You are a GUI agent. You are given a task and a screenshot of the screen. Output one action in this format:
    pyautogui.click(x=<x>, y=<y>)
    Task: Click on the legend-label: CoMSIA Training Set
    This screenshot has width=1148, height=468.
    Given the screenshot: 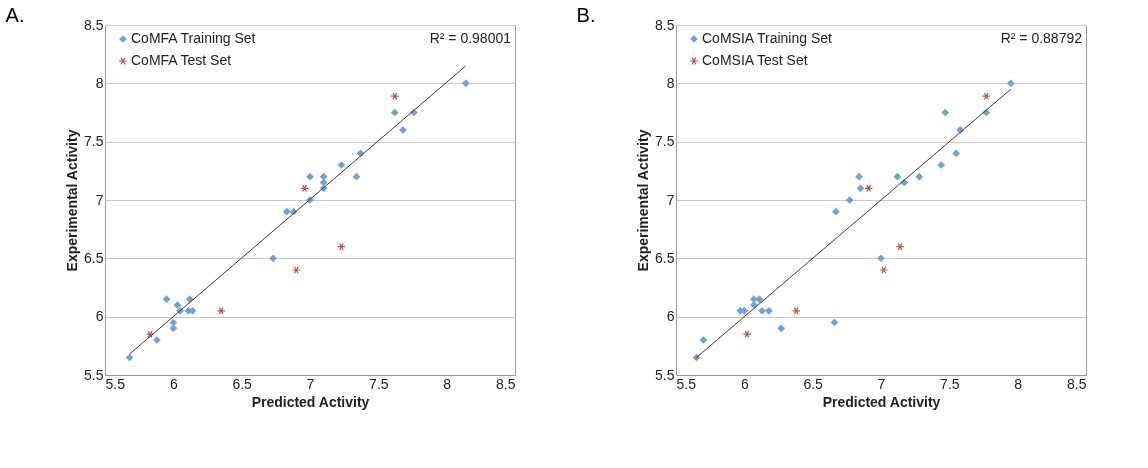 What is the action you would take?
    pyautogui.click(x=767, y=38)
    